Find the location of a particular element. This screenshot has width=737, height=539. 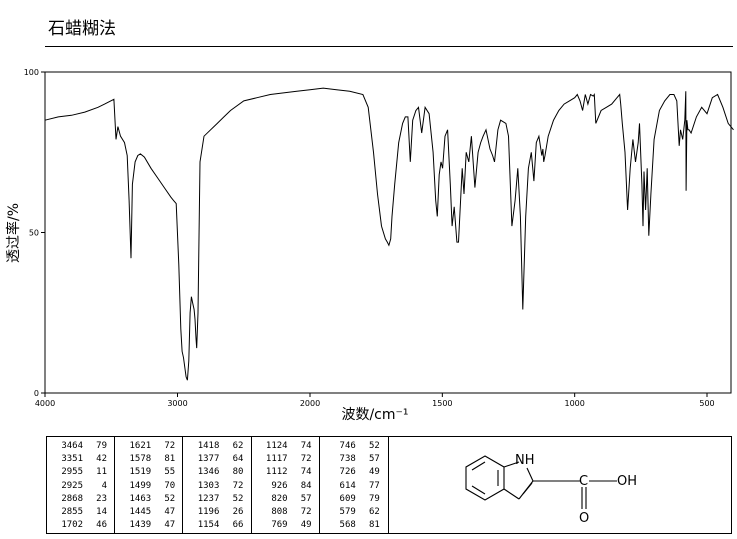

peak-transmittance: 66 is located at coordinates (238, 525).